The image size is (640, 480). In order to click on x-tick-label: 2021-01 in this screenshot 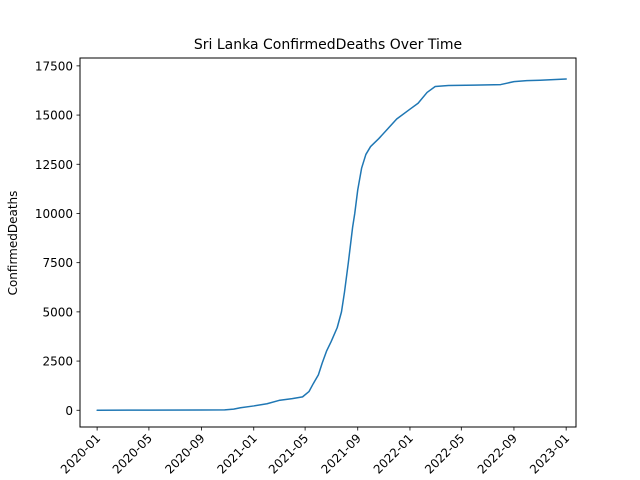, I will do `click(237, 453)`.